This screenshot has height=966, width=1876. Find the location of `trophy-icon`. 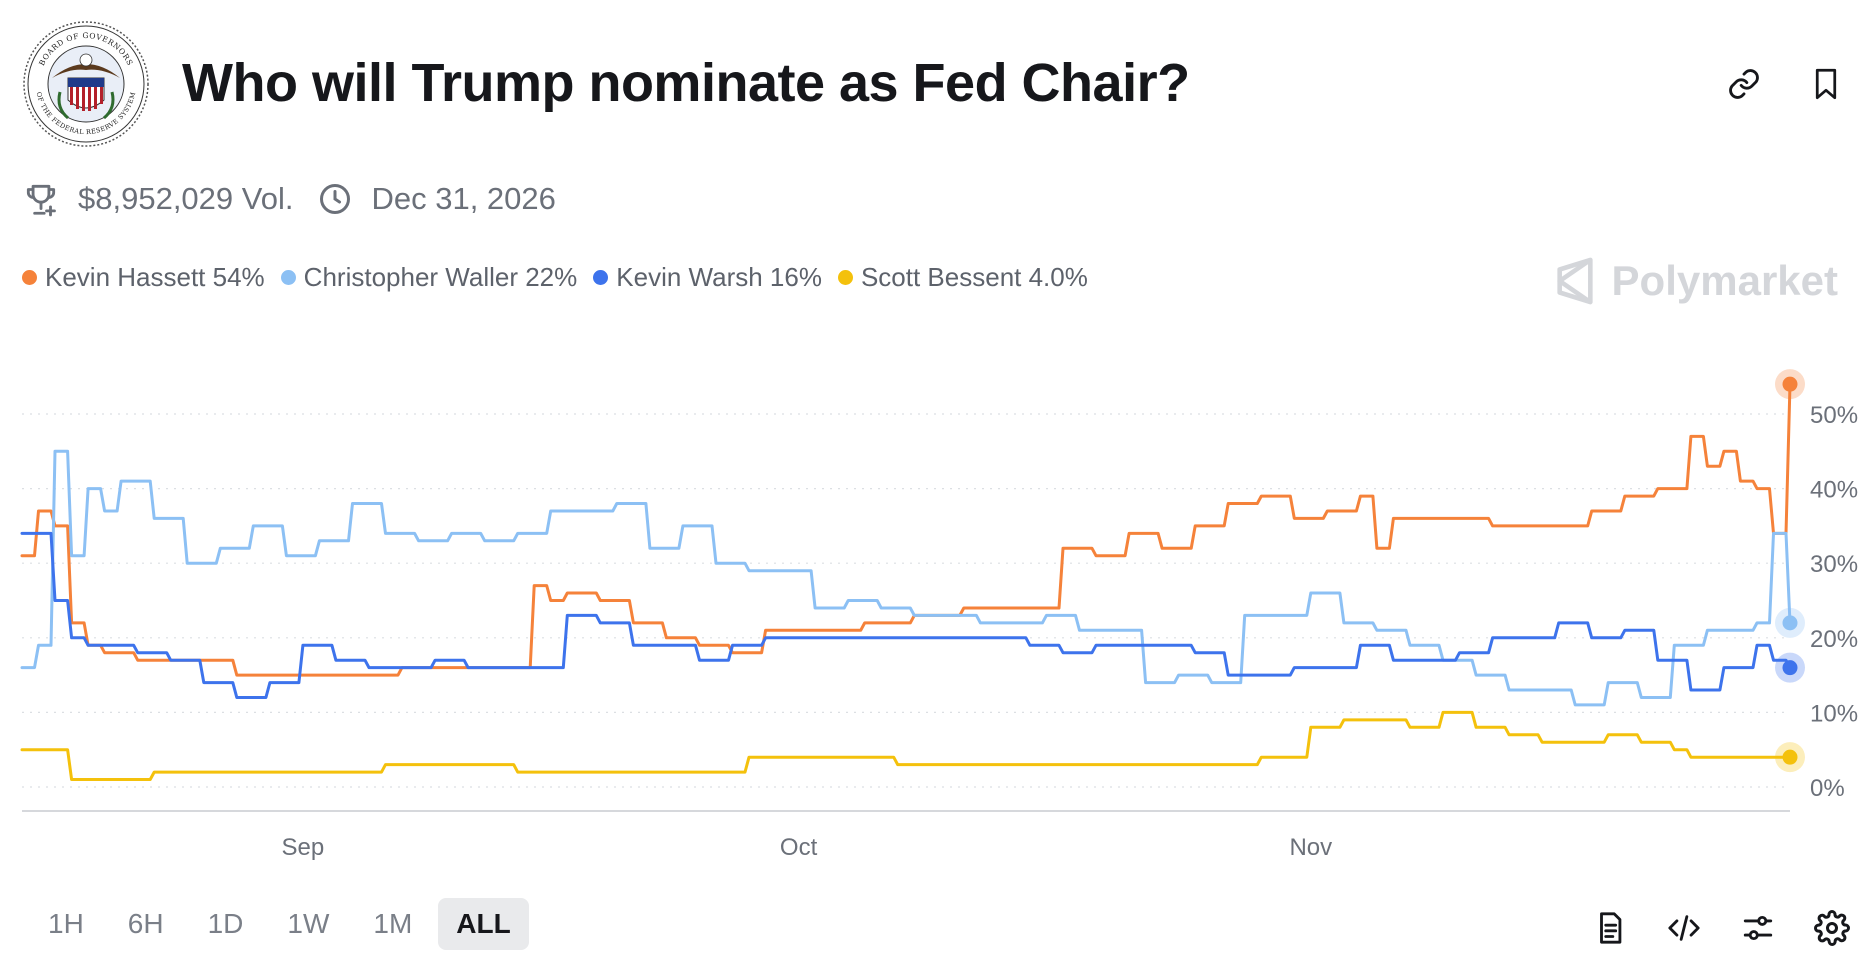

trophy-icon is located at coordinates (41, 200).